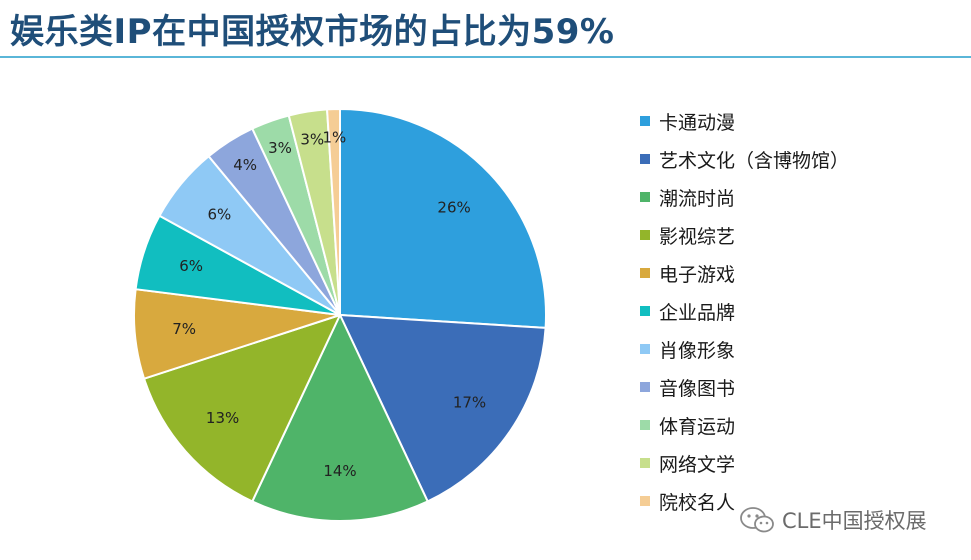  I want to click on pie-data-label: 1%, so click(335, 137).